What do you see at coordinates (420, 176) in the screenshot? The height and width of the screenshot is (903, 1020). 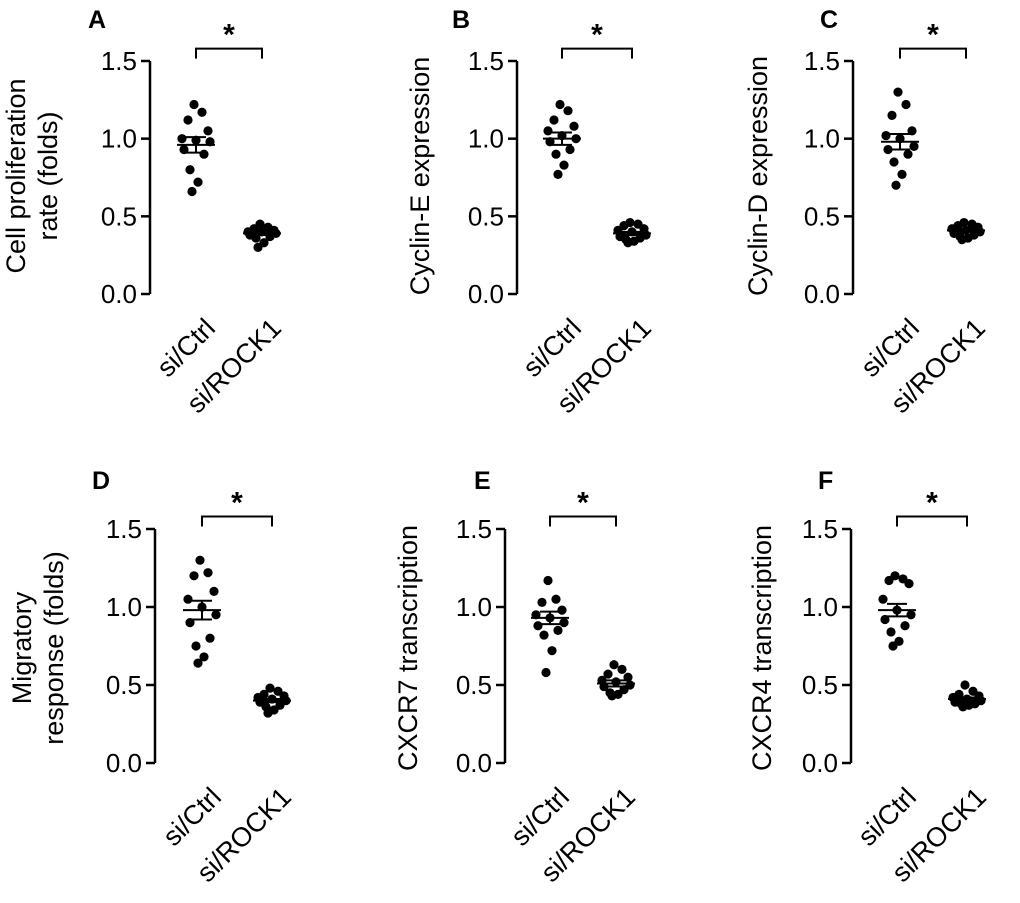 I see `y-axis-label: Cyclin-E expression` at bounding box center [420, 176].